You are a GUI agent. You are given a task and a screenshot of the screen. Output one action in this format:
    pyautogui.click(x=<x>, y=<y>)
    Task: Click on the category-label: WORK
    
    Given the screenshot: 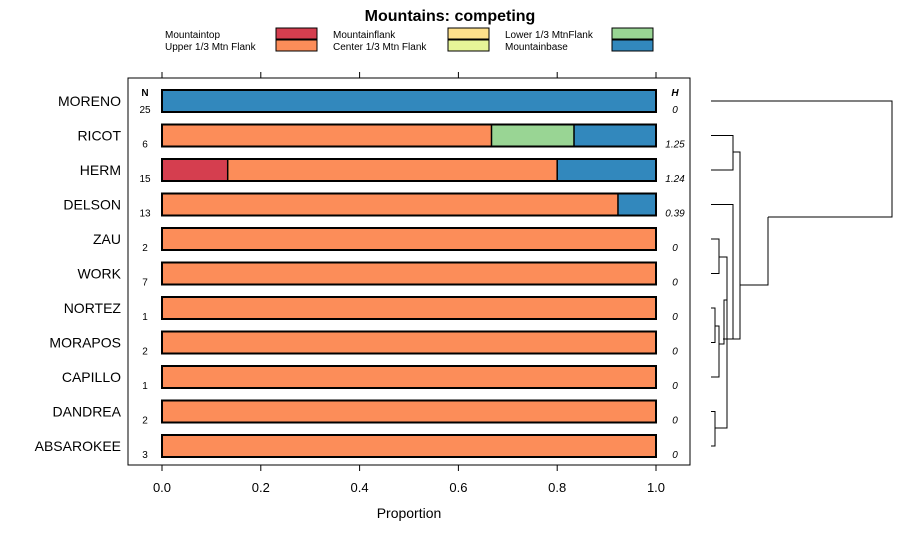 What is the action you would take?
    pyautogui.click(x=99, y=274)
    